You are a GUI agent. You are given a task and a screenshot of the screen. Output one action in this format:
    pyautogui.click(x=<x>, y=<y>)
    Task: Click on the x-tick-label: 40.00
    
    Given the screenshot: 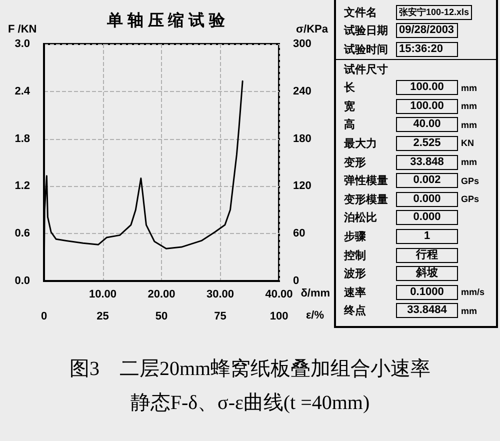 What is the action you would take?
    pyautogui.click(x=279, y=294)
    